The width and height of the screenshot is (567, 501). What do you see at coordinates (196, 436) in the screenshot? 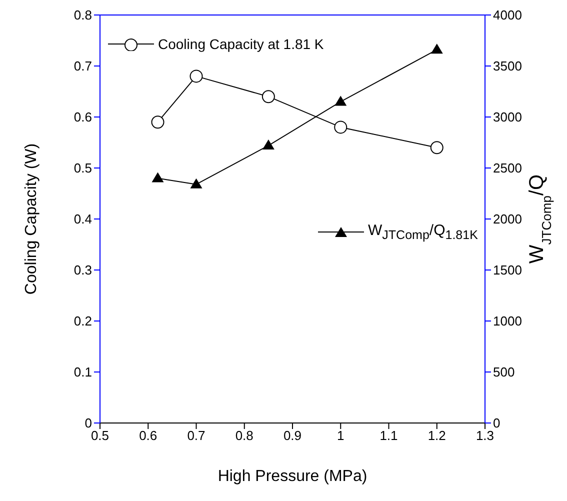
I see `x-tick-label: 0.7` at bounding box center [196, 436].